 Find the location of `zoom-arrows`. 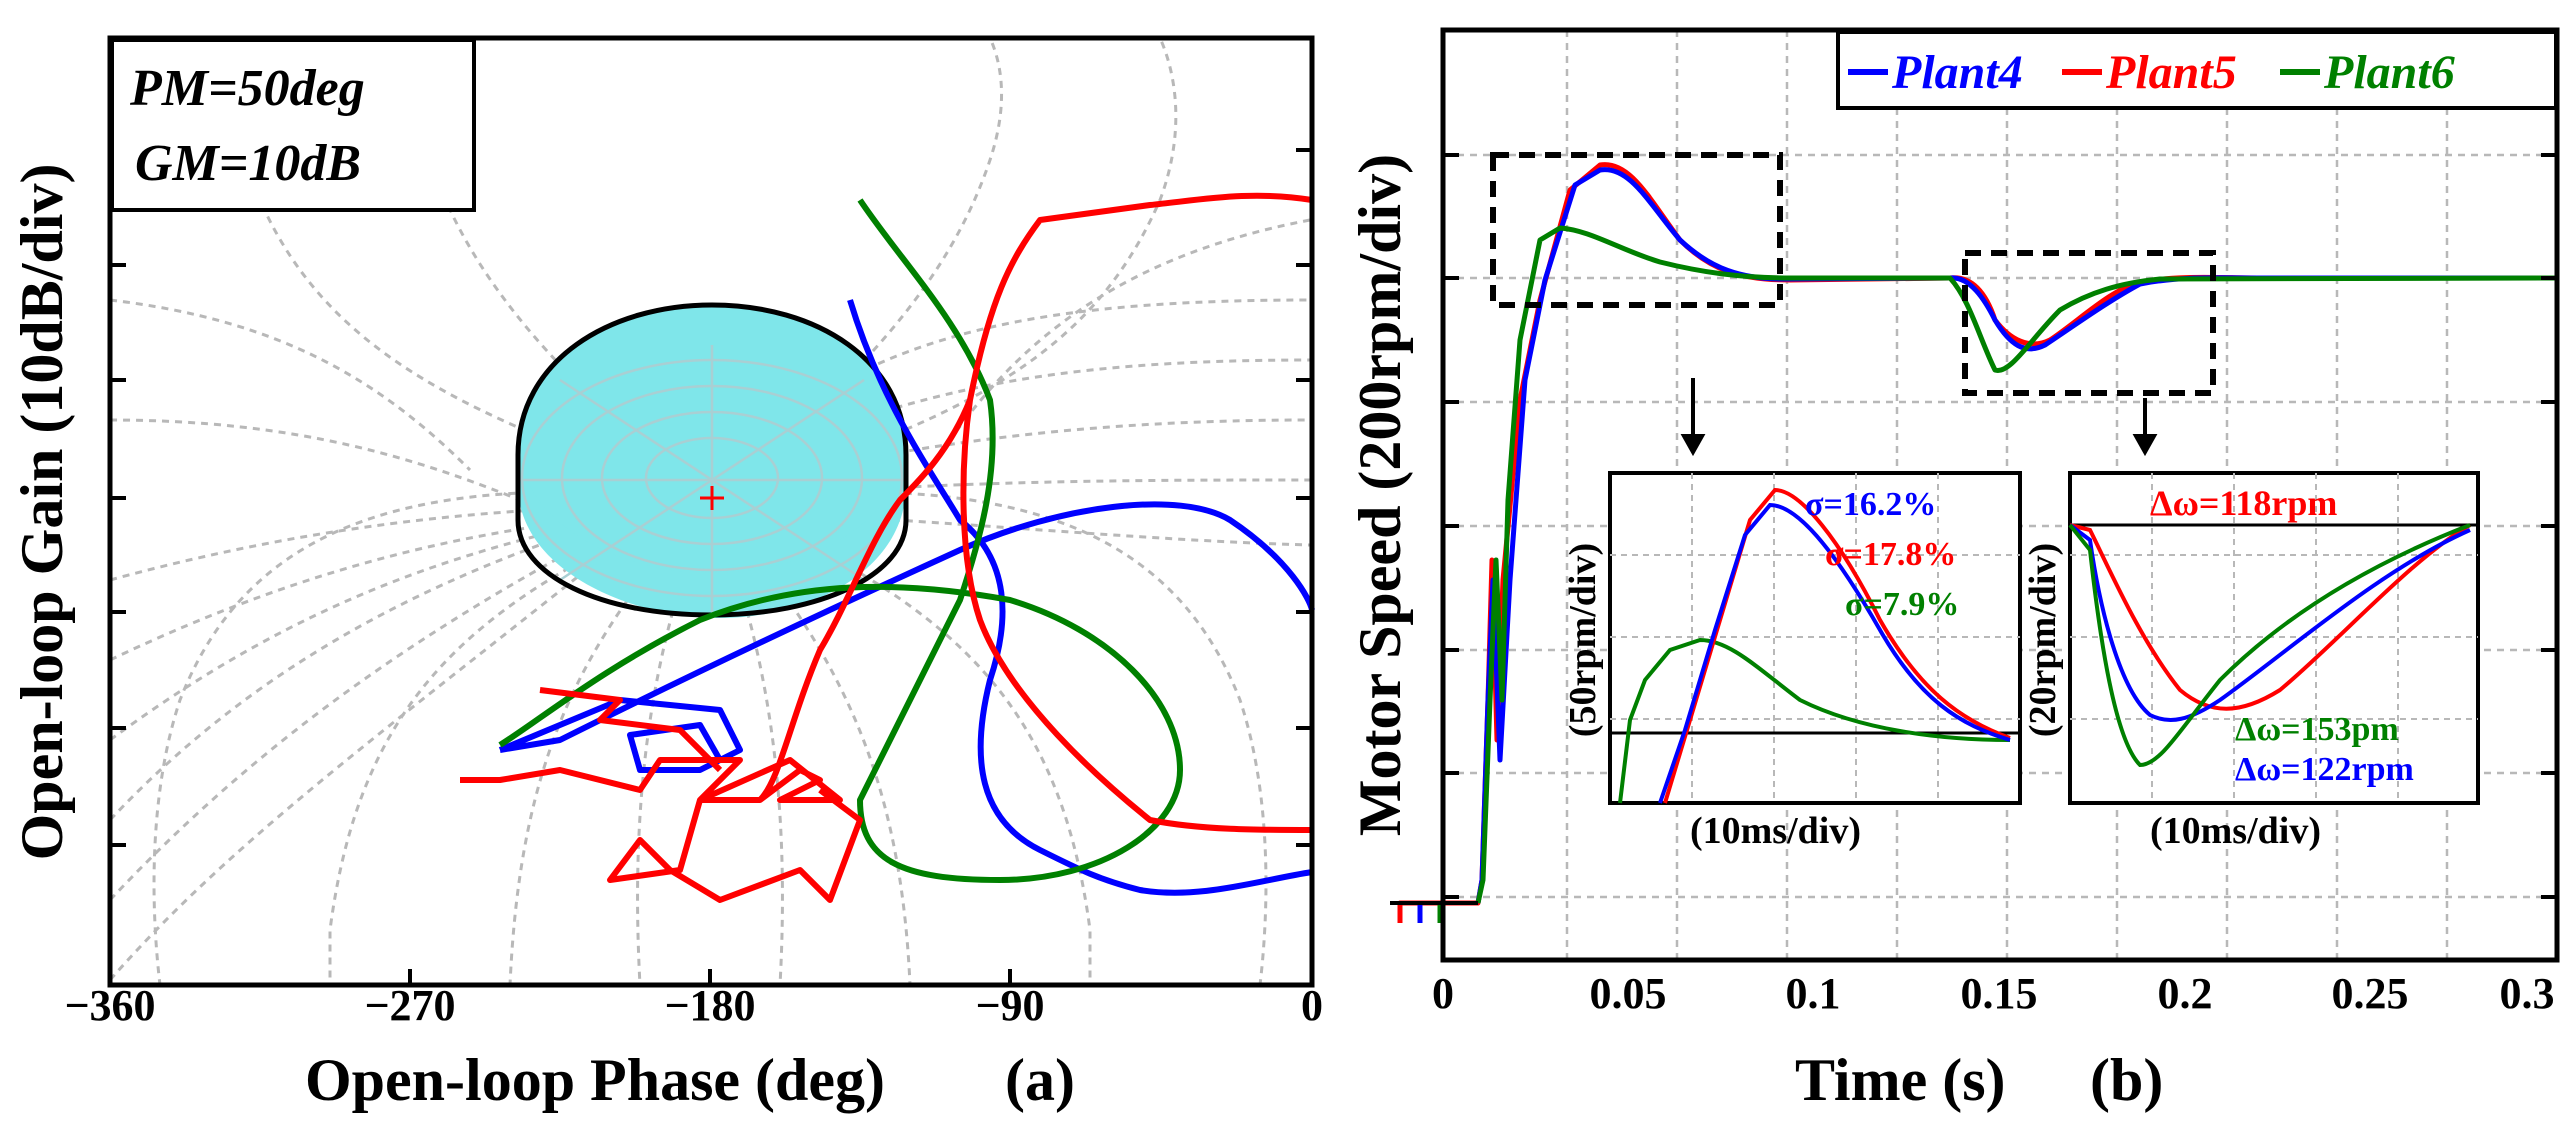

zoom-arrows is located at coordinates (1919, 417).